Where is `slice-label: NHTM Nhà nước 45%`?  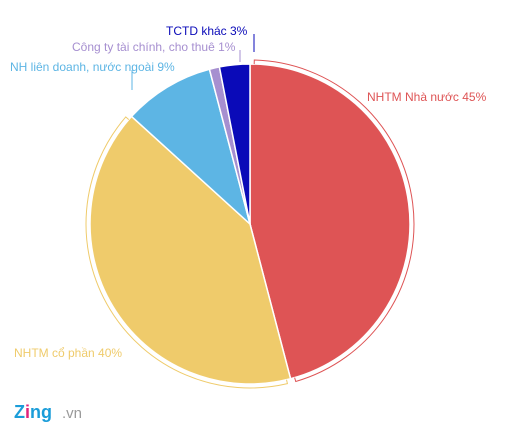
slice-label: NHTM Nhà nước 45% is located at coordinates (427, 97).